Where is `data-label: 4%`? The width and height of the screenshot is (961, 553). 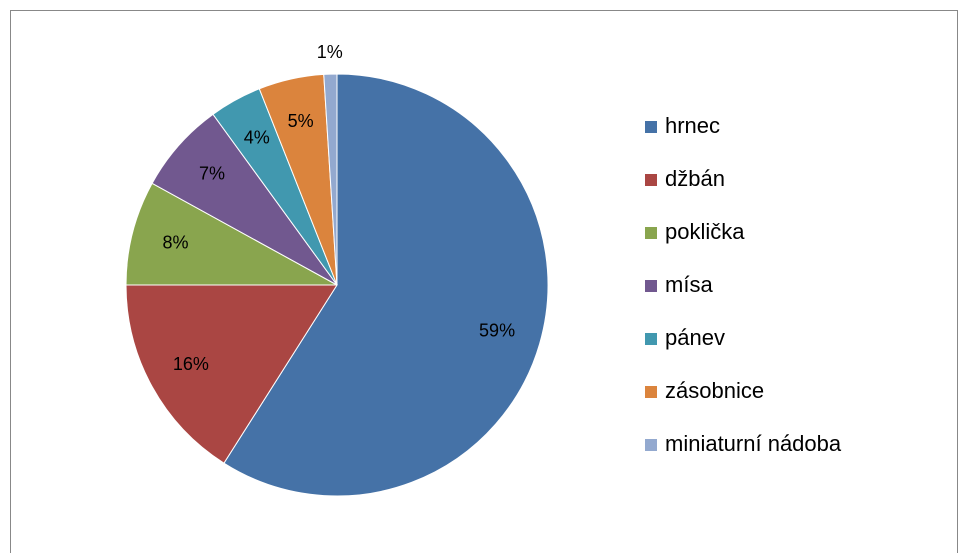 data-label: 4% is located at coordinates (257, 138).